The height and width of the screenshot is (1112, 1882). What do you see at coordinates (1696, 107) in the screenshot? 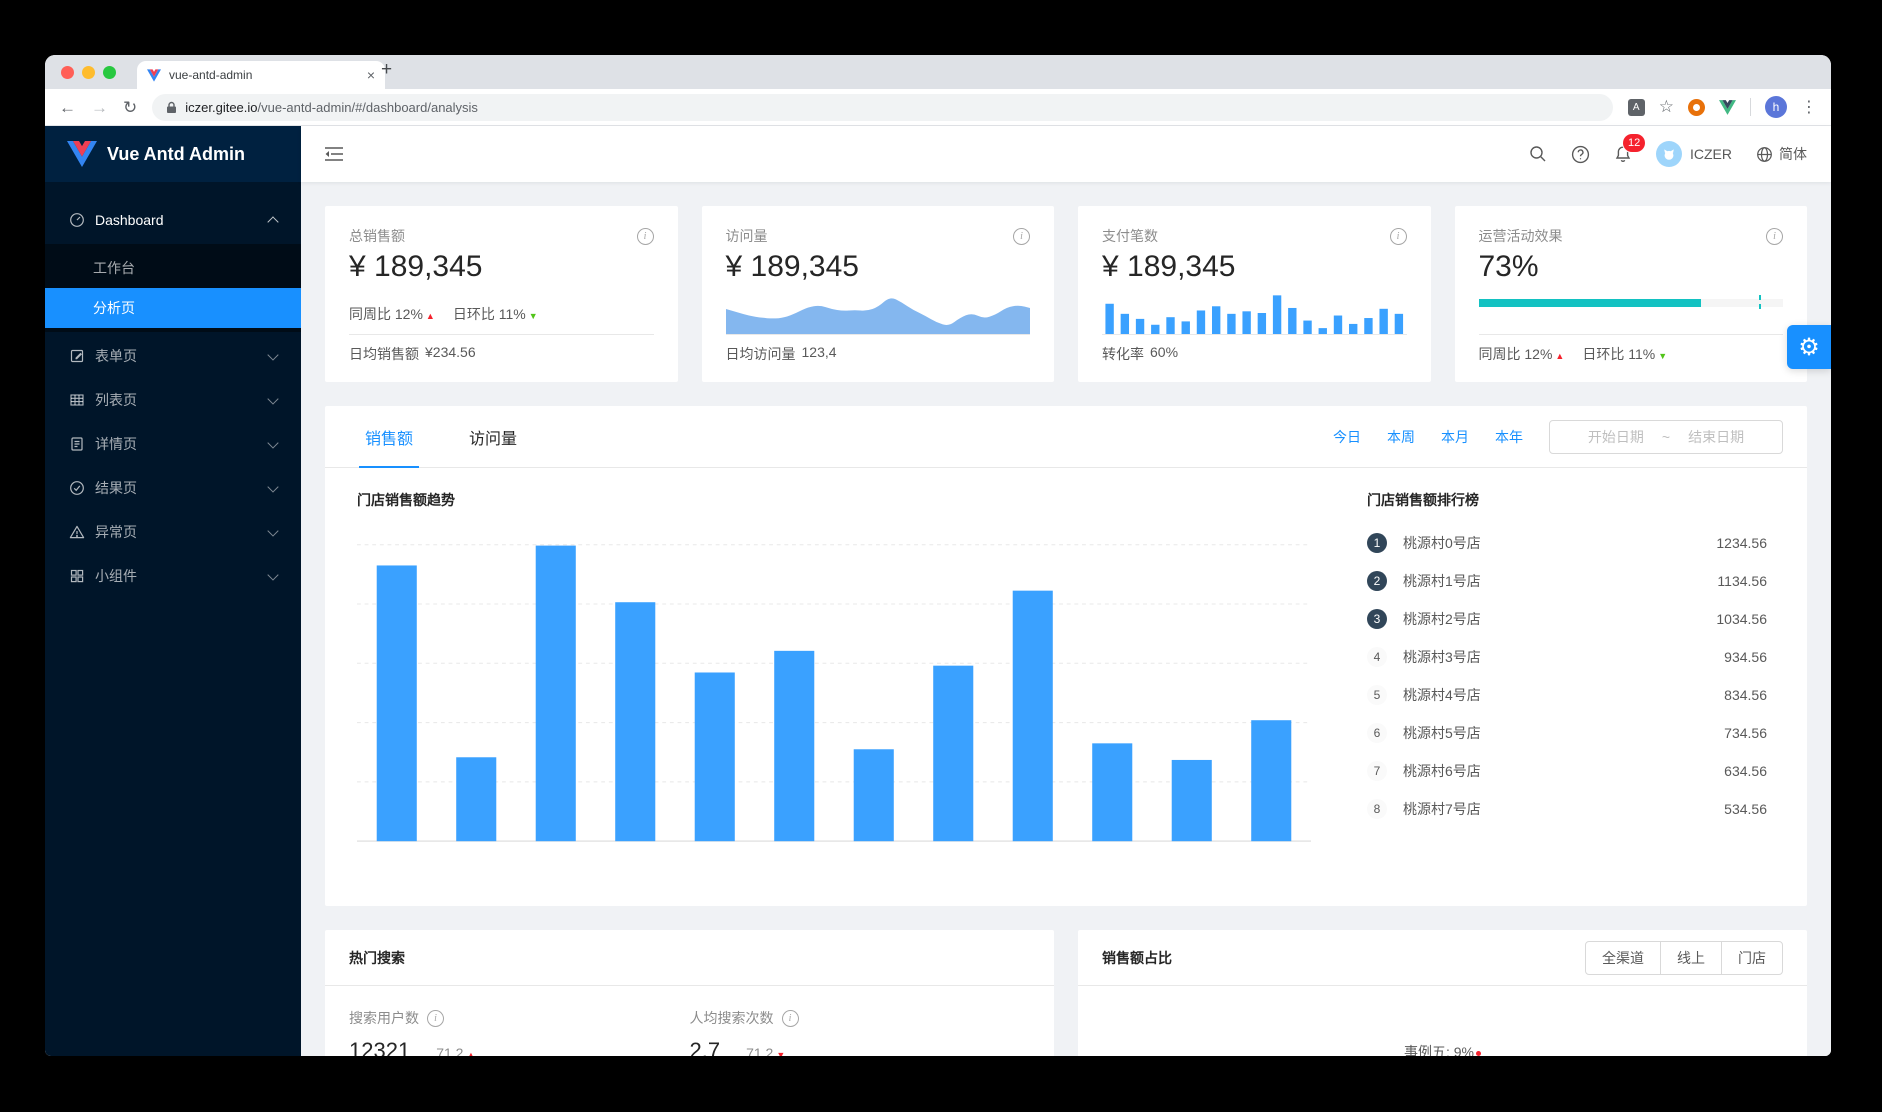
I see `extension-icon` at bounding box center [1696, 107].